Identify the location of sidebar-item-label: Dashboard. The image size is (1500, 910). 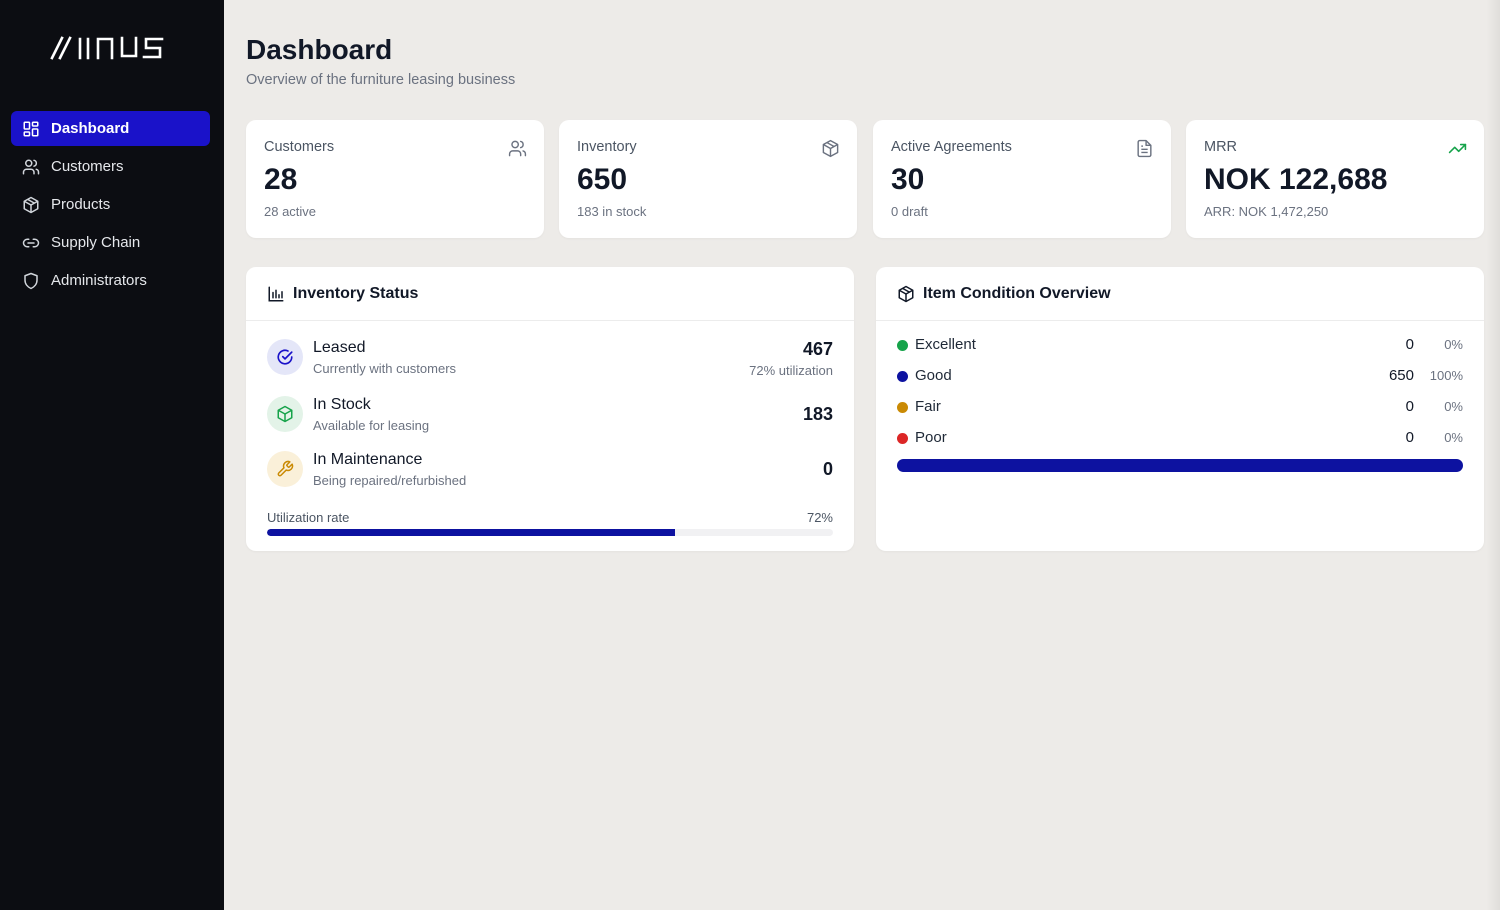
(90, 128).